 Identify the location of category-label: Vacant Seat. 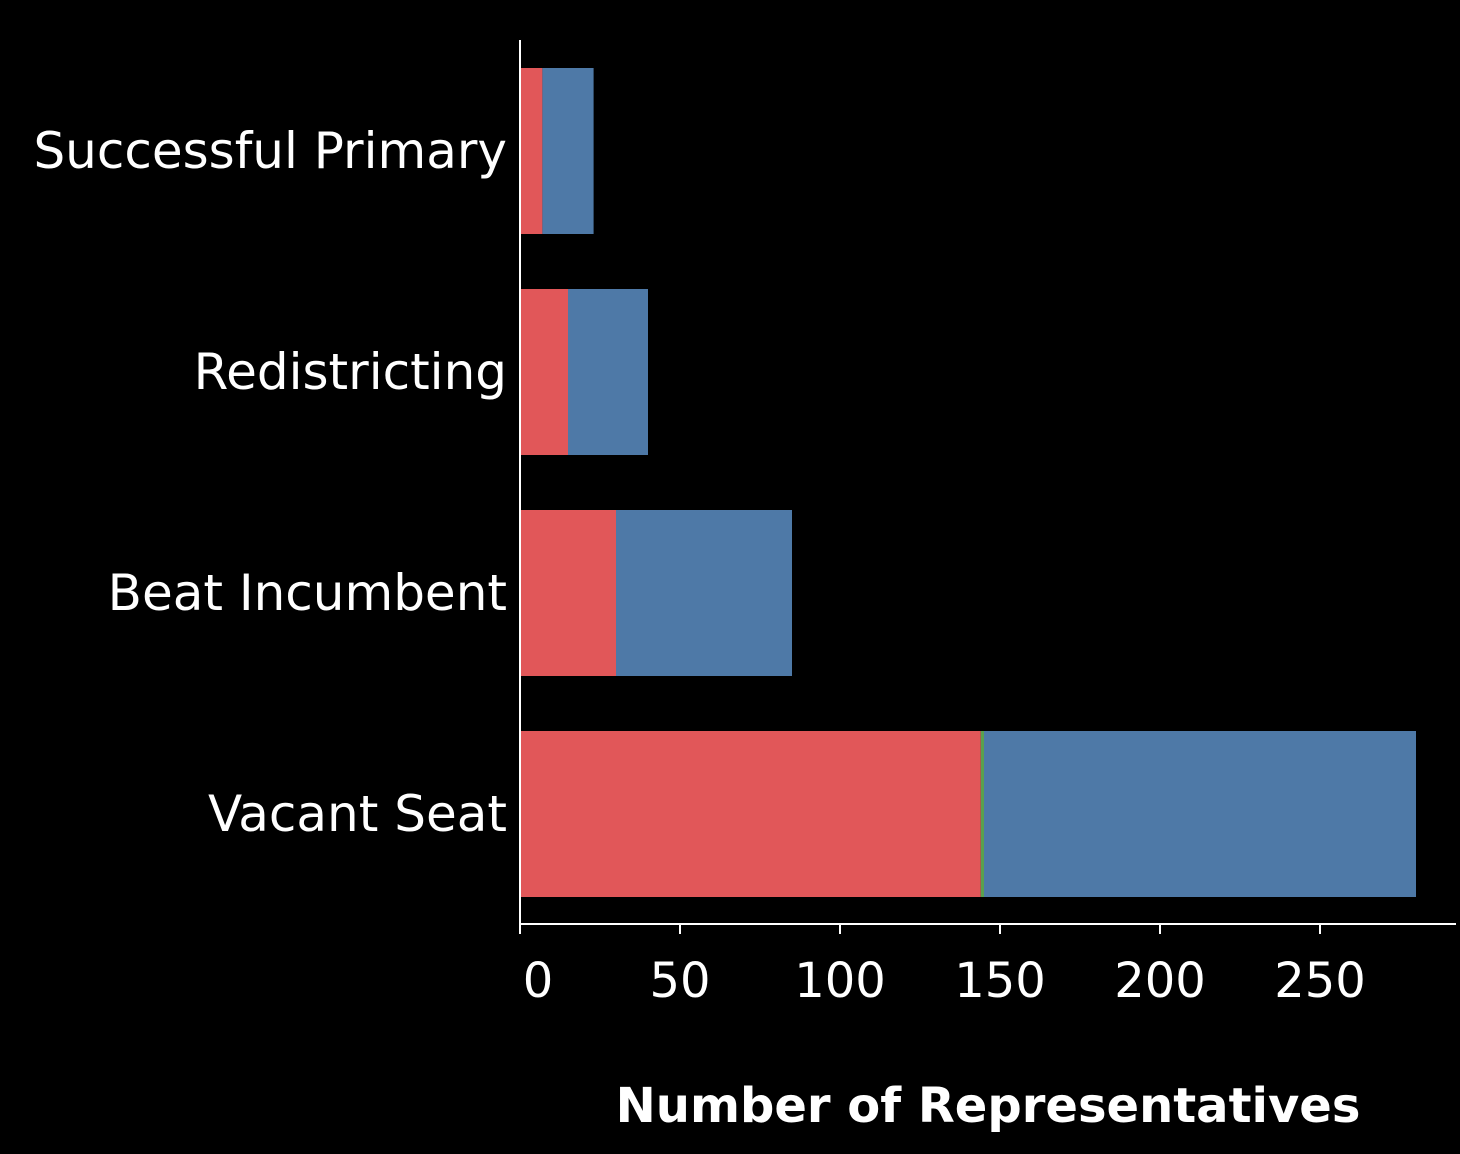
(357, 814).